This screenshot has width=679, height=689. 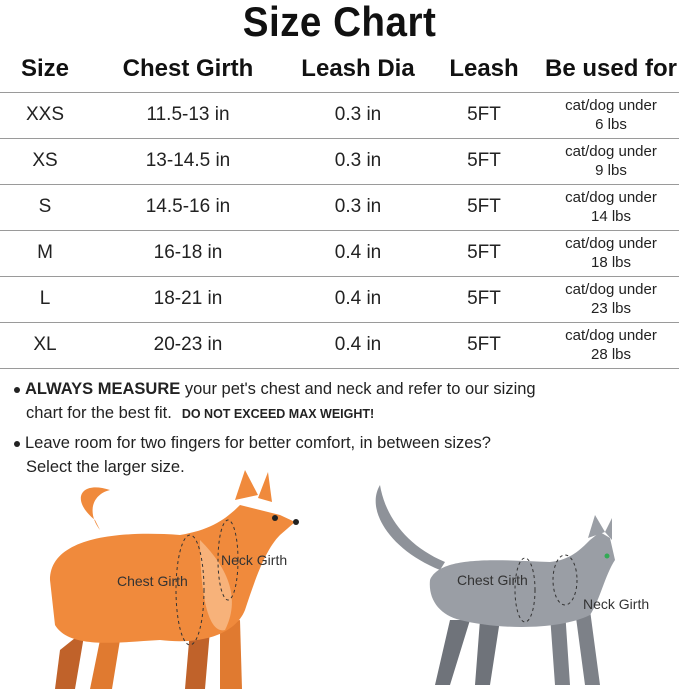 I want to click on table-row: S 14.5-16 in 0.3 in 5FT cat/dog under 14 lbs, so click(x=339, y=207).